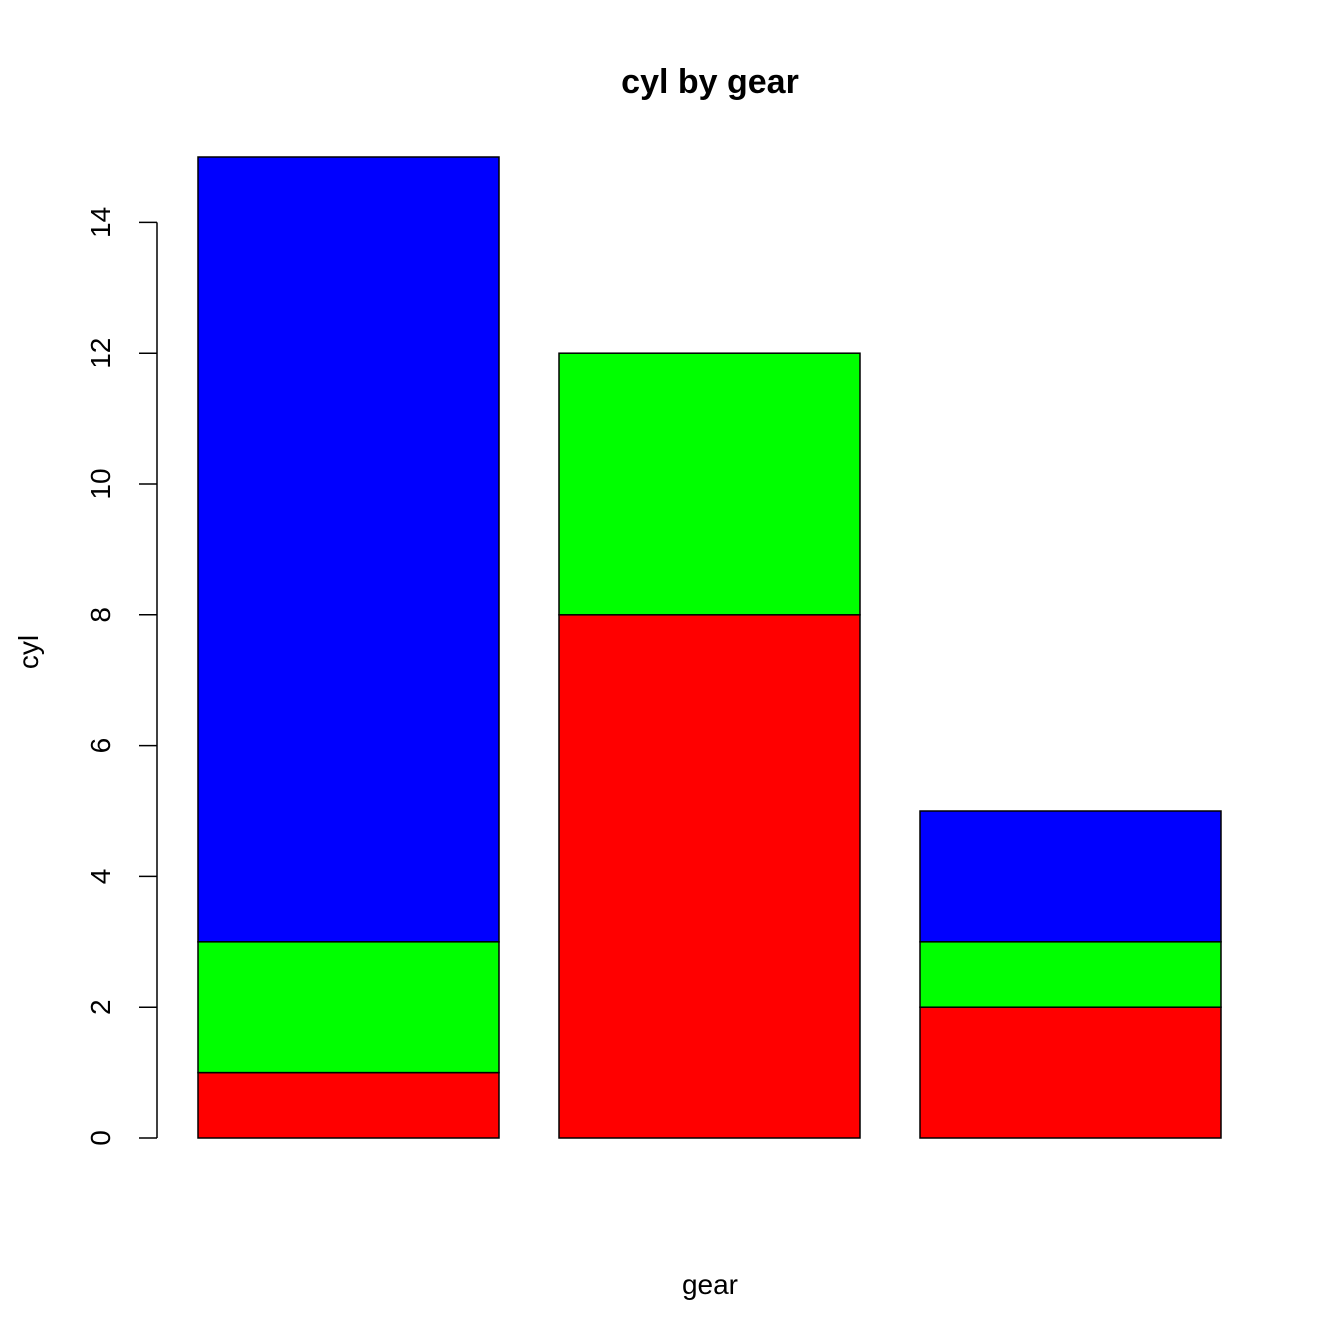  What do you see at coordinates (100, 353) in the screenshot?
I see `y-tick-label-12: 12` at bounding box center [100, 353].